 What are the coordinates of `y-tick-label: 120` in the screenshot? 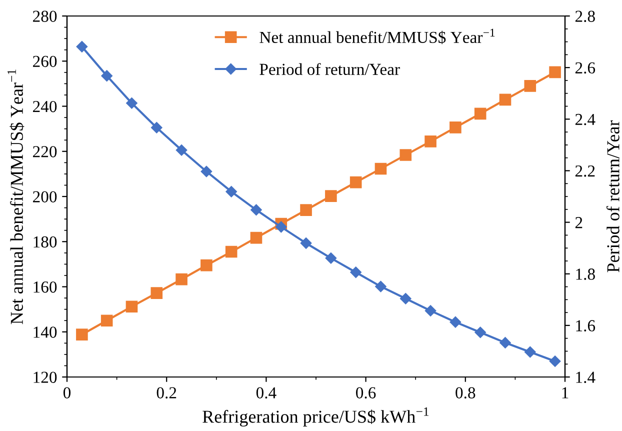 It's located at (45, 377).